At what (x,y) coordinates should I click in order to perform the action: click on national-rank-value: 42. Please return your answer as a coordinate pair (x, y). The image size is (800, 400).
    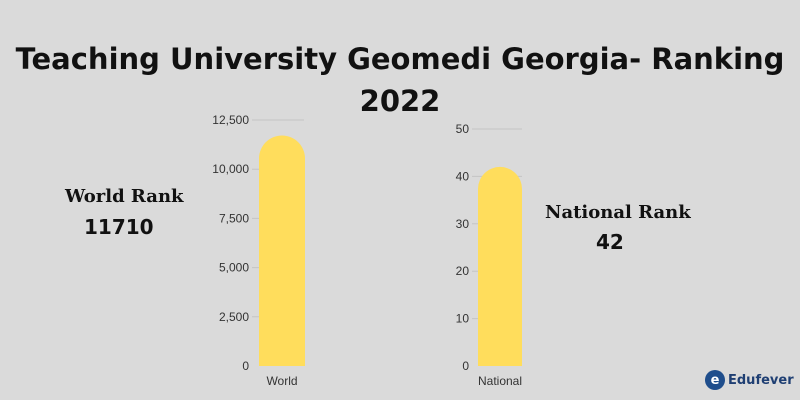
    Looking at the image, I should click on (610, 242).